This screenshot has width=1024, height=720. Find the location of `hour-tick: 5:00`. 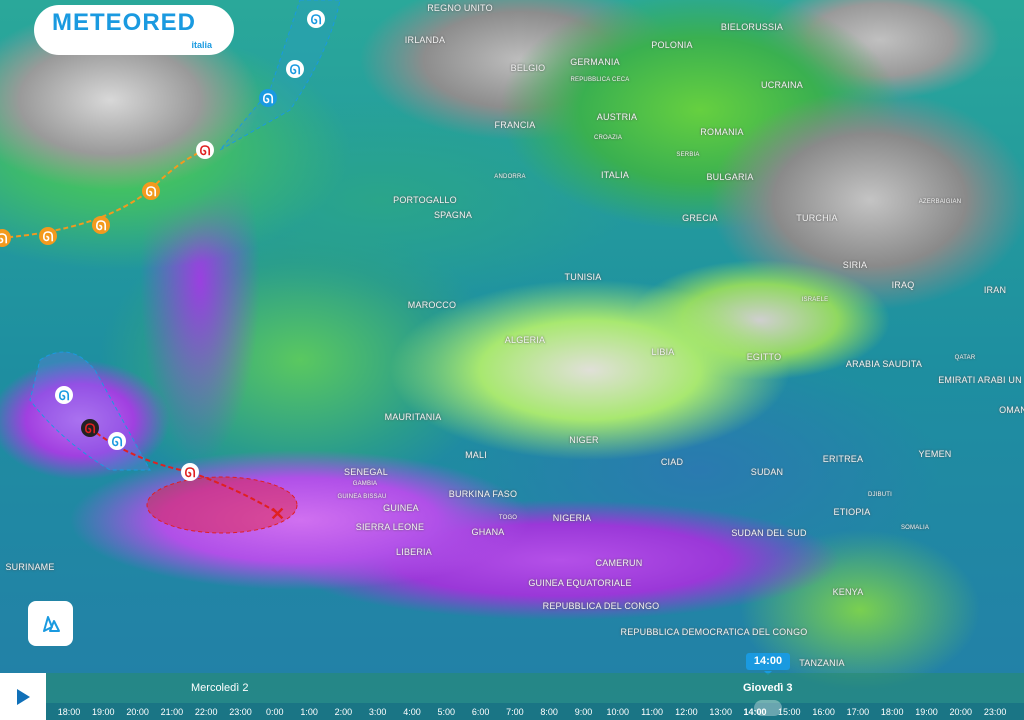

hour-tick: 5:00 is located at coordinates (446, 712).